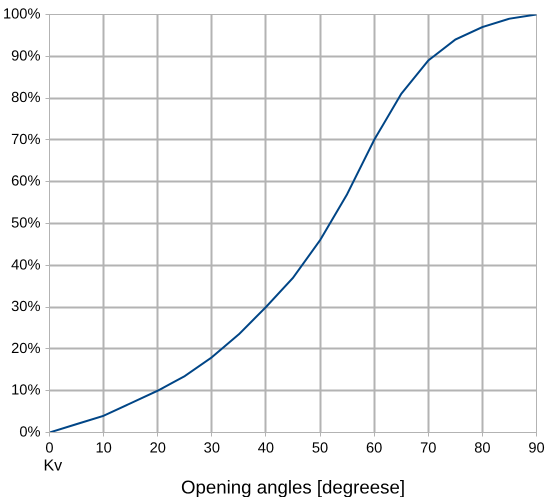  I want to click on x-tick-label: 20, so click(158, 448).